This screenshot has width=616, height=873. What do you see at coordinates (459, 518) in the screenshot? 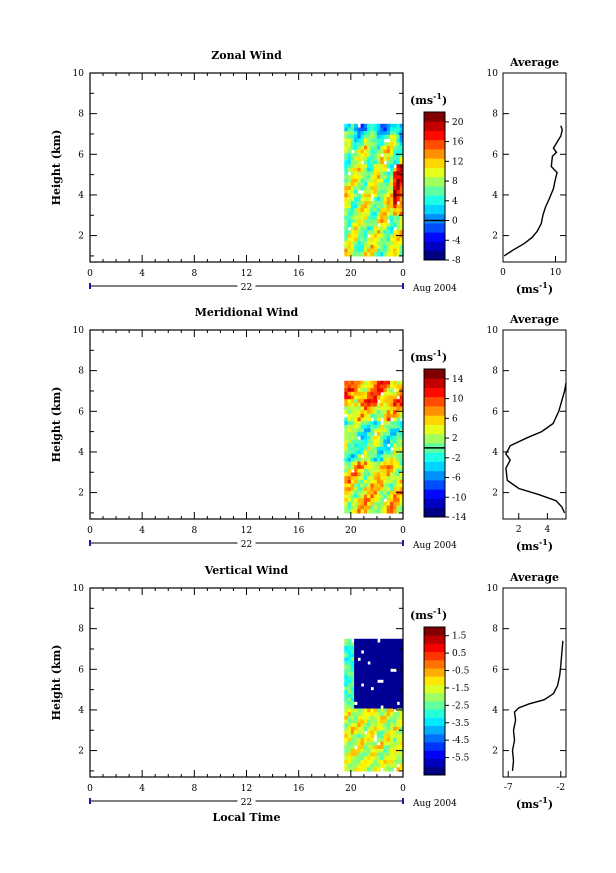
I see `colorbar-tick-label: -14` at bounding box center [459, 518].